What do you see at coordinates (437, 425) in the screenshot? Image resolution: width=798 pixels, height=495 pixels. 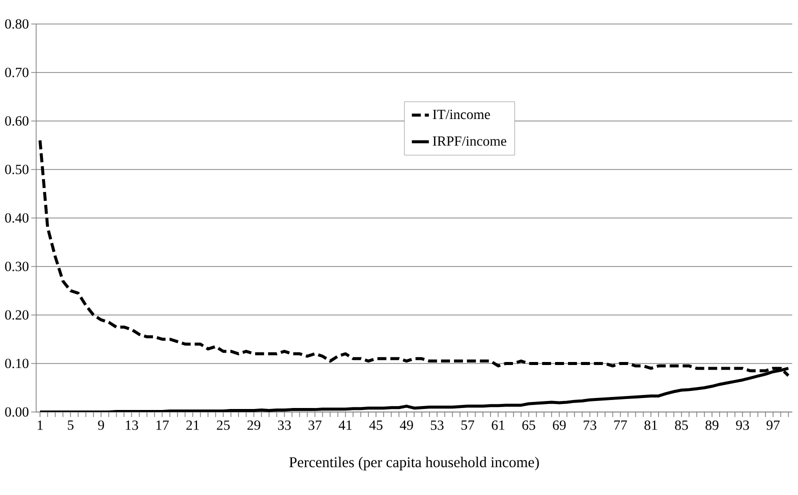 I see `x-tick-label: 53` at bounding box center [437, 425].